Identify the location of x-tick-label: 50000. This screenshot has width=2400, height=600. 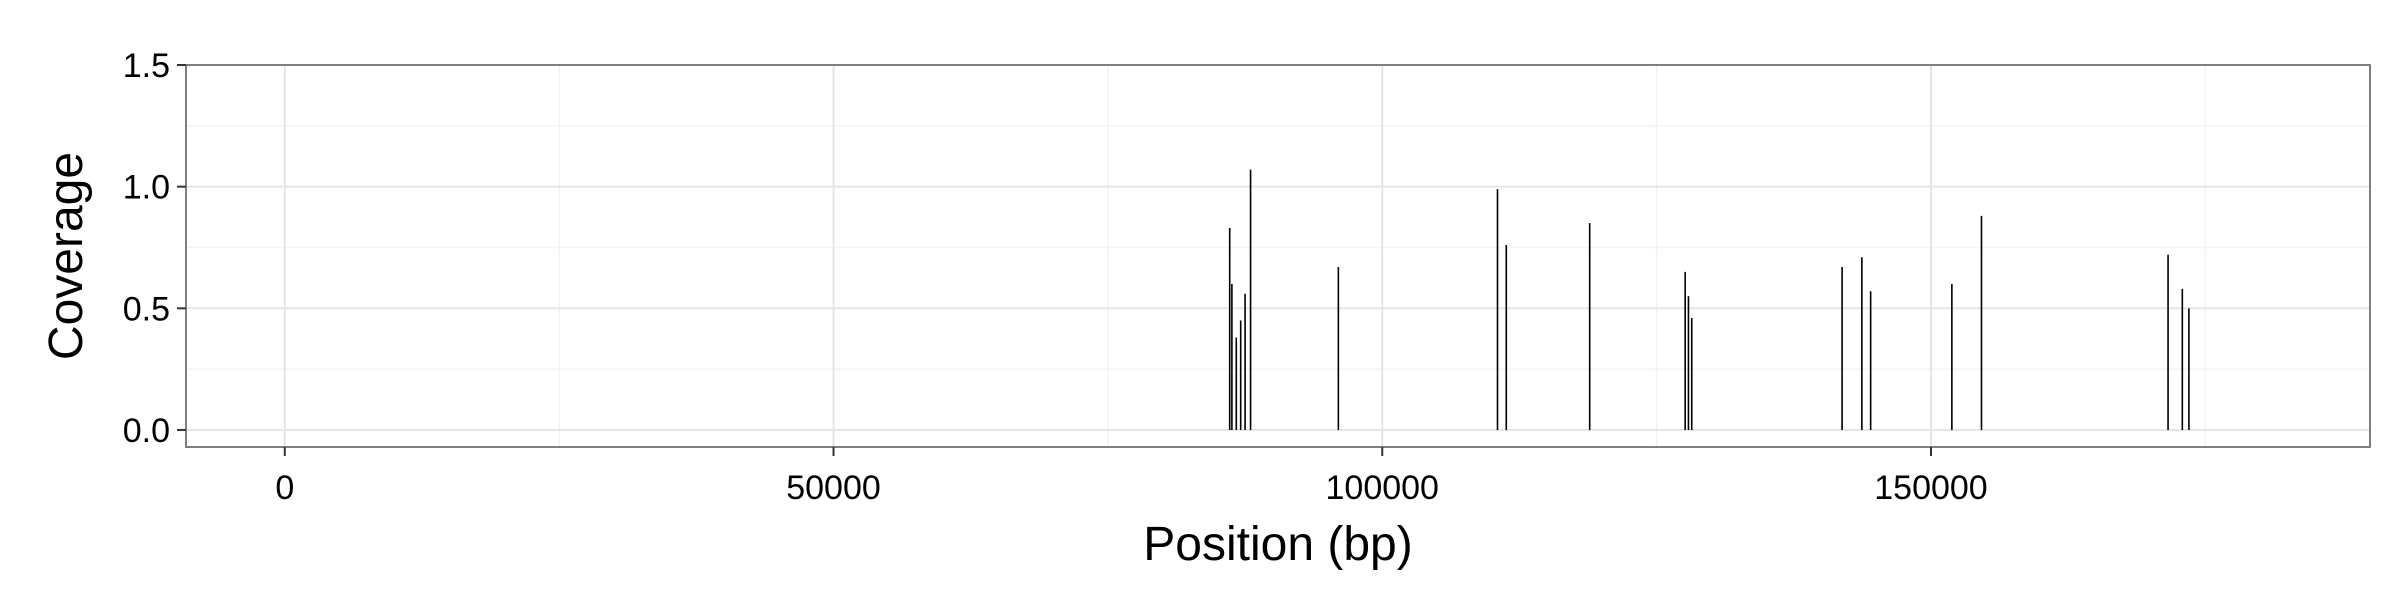
(833, 488).